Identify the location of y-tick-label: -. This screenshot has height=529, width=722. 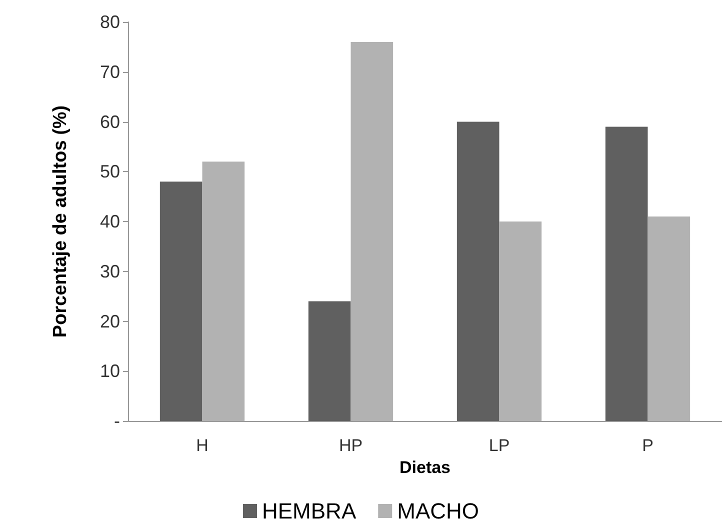
(117, 421).